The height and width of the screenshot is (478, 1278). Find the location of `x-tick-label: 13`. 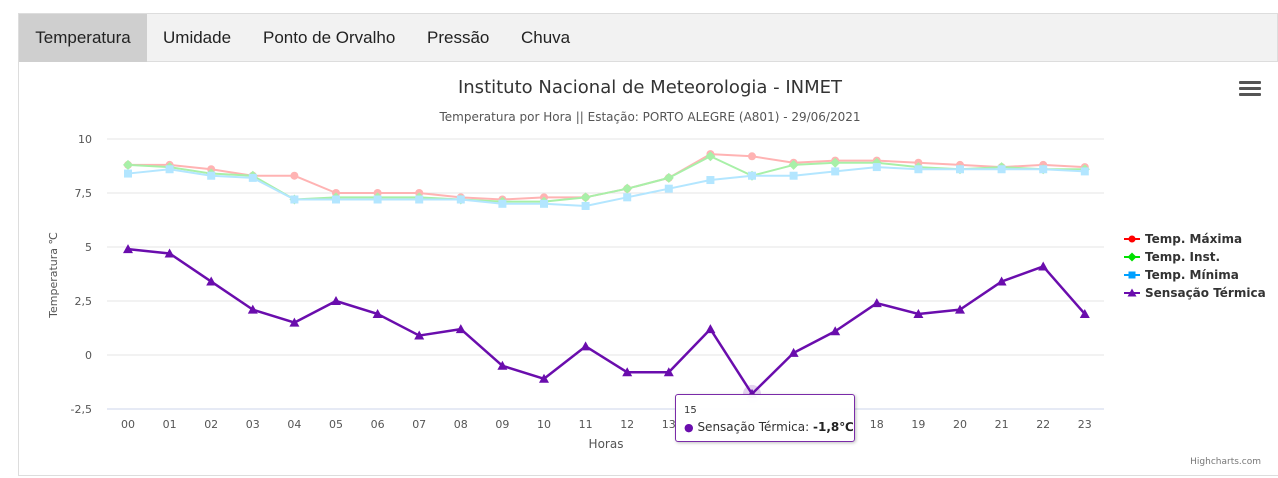

x-tick-label: 13 is located at coordinates (669, 424).